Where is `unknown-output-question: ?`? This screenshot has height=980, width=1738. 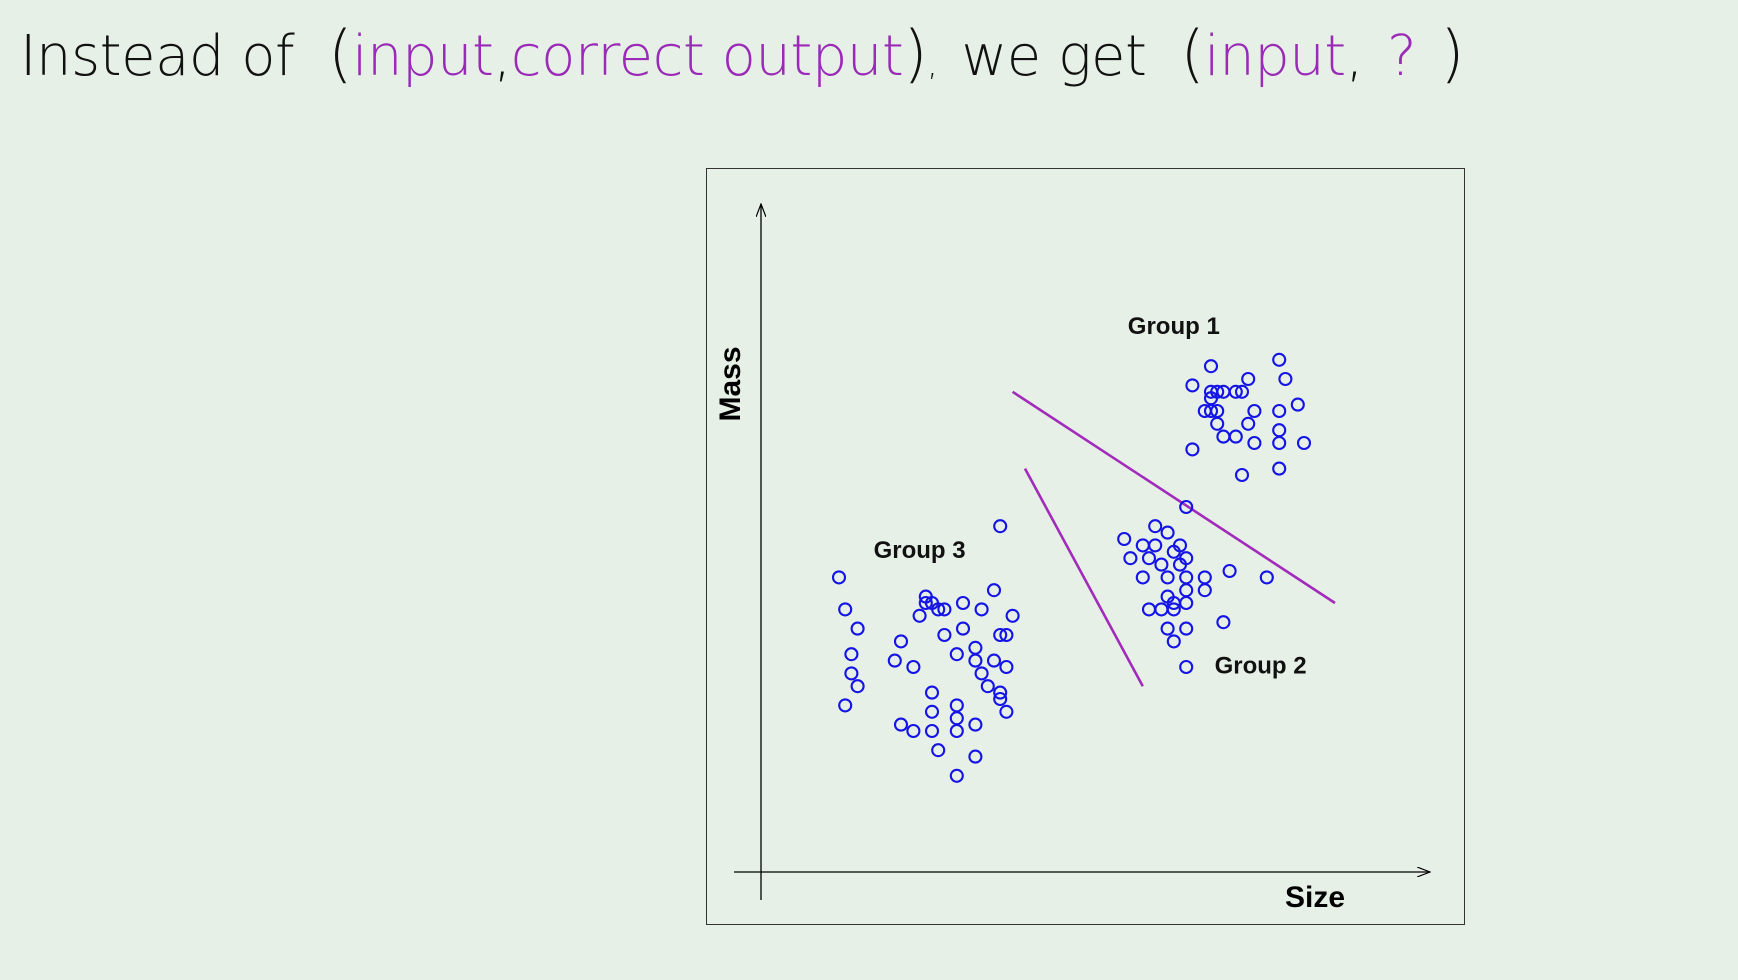
unknown-output-question: ? is located at coordinates (1402, 56).